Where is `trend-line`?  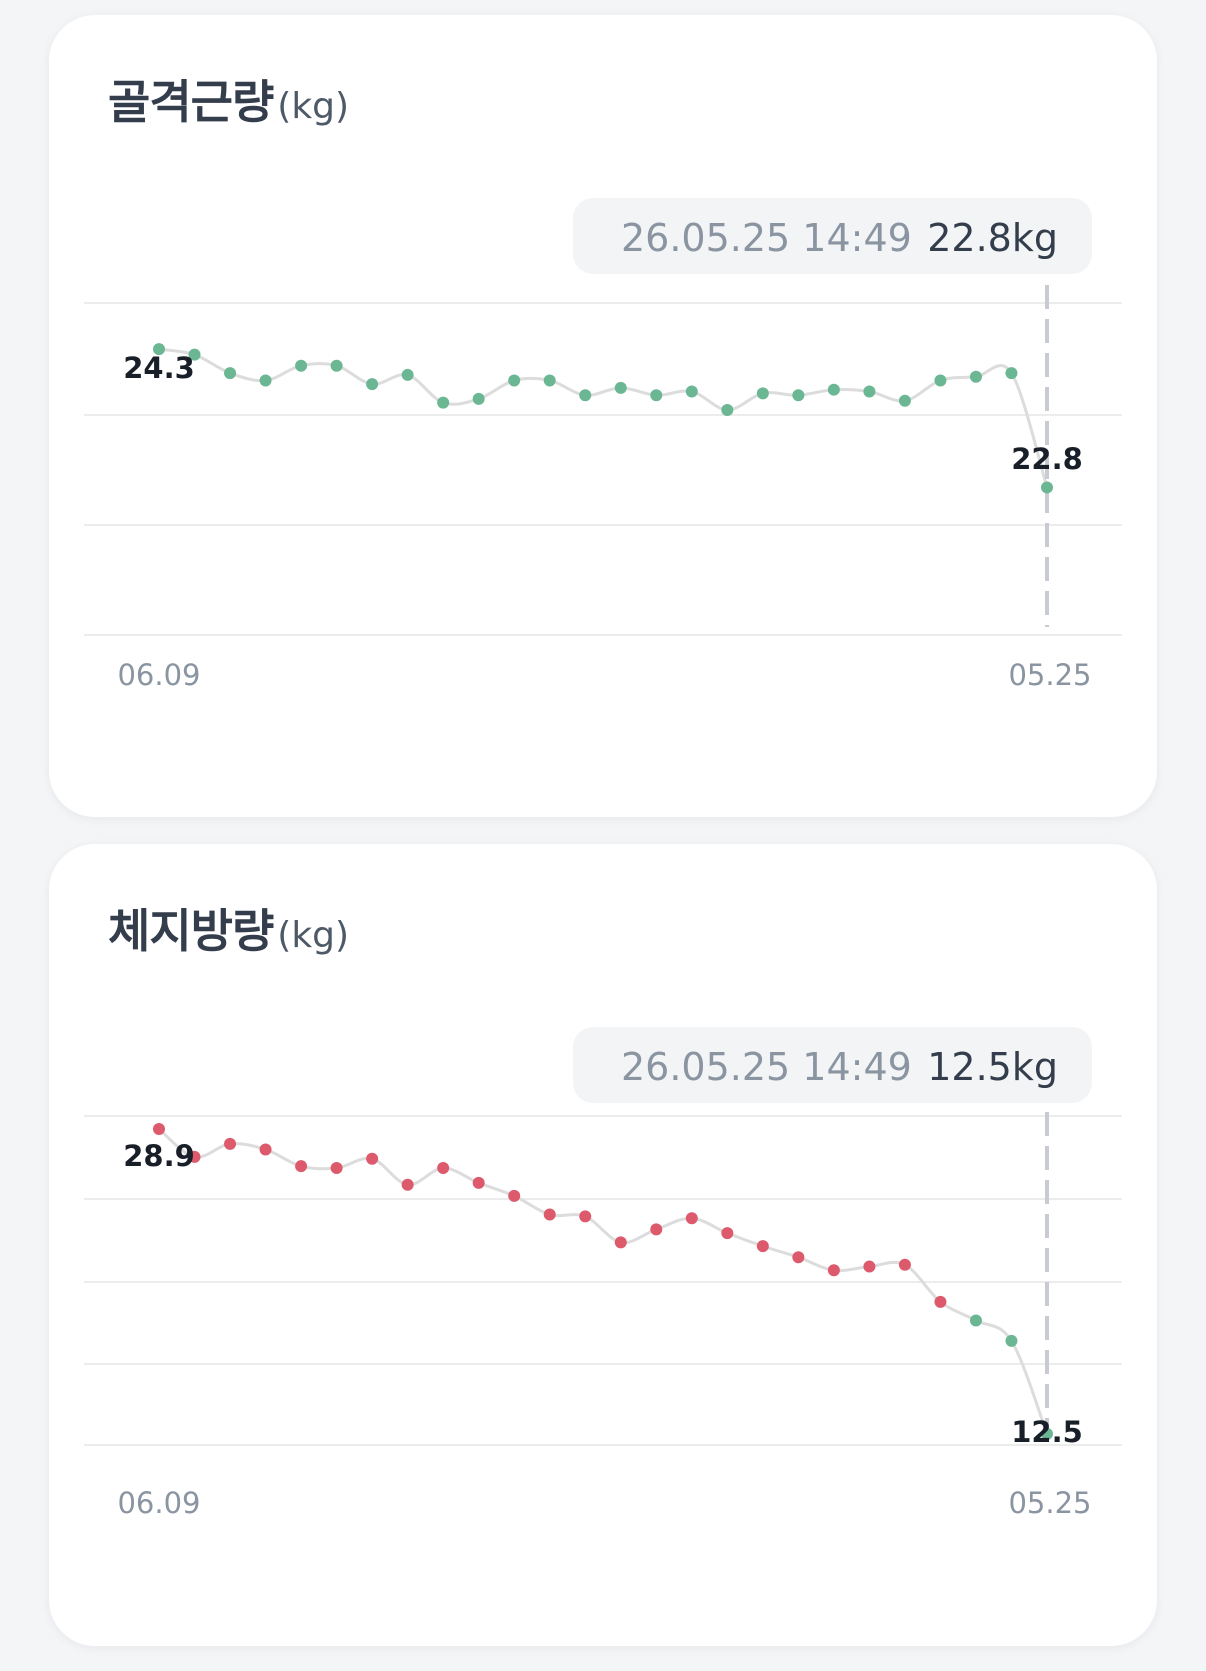
trend-line is located at coordinates (603, 417).